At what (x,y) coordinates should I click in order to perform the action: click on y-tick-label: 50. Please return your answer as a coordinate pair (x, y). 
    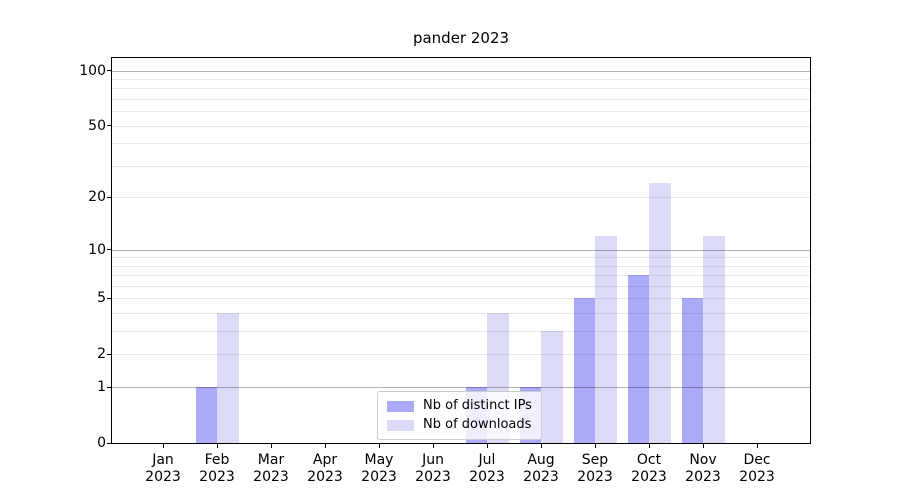
    Looking at the image, I should click on (97, 125).